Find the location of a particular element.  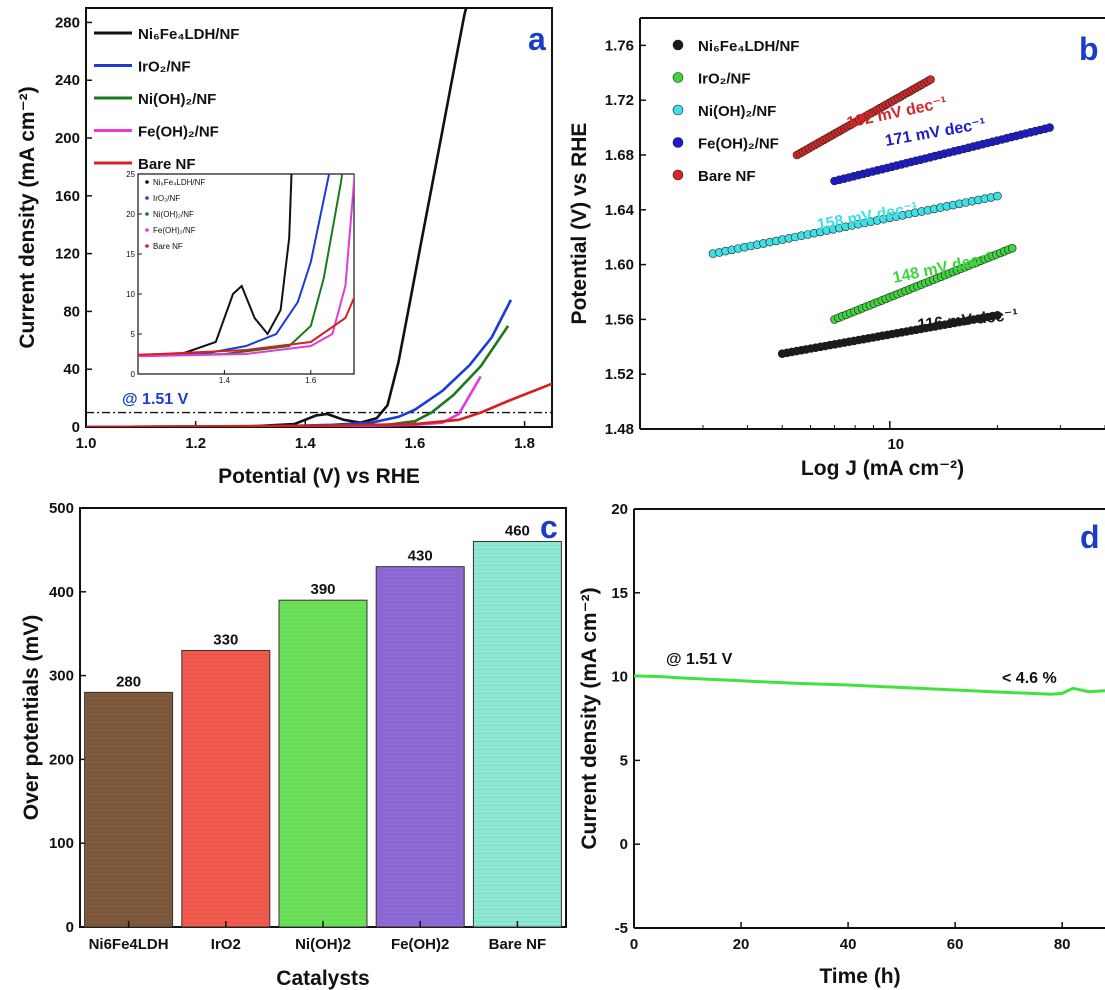

b-legend-label: Fe(OH)₂/NF is located at coordinates (738, 144).